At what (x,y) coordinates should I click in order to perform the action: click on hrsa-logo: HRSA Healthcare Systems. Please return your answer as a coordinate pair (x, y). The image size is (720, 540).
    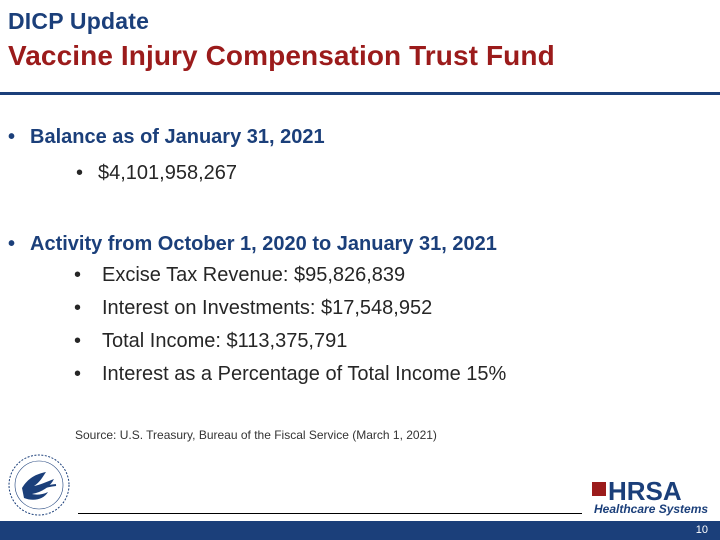
    Looking at the image, I should click on (654, 498).